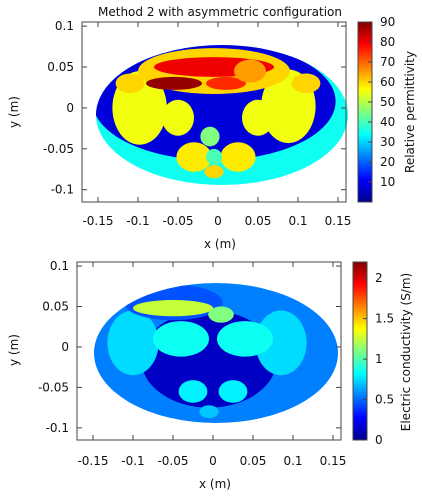 This screenshot has height=497, width=422. I want to click on colorbar-tick-label: 60, so click(387, 82).